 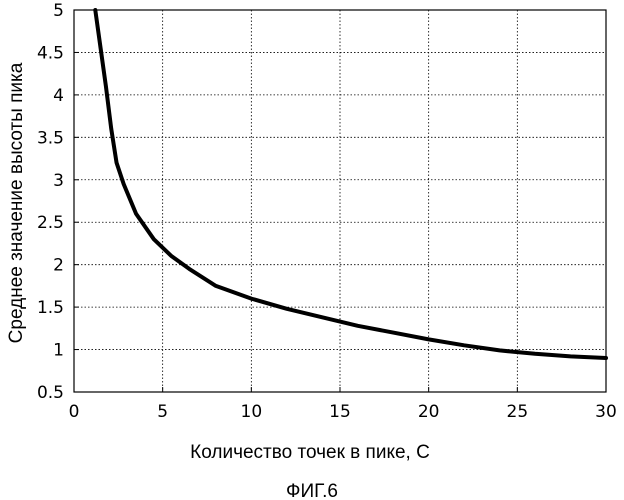 What do you see at coordinates (252, 412) in the screenshot?
I see `x-tick-label: 10` at bounding box center [252, 412].